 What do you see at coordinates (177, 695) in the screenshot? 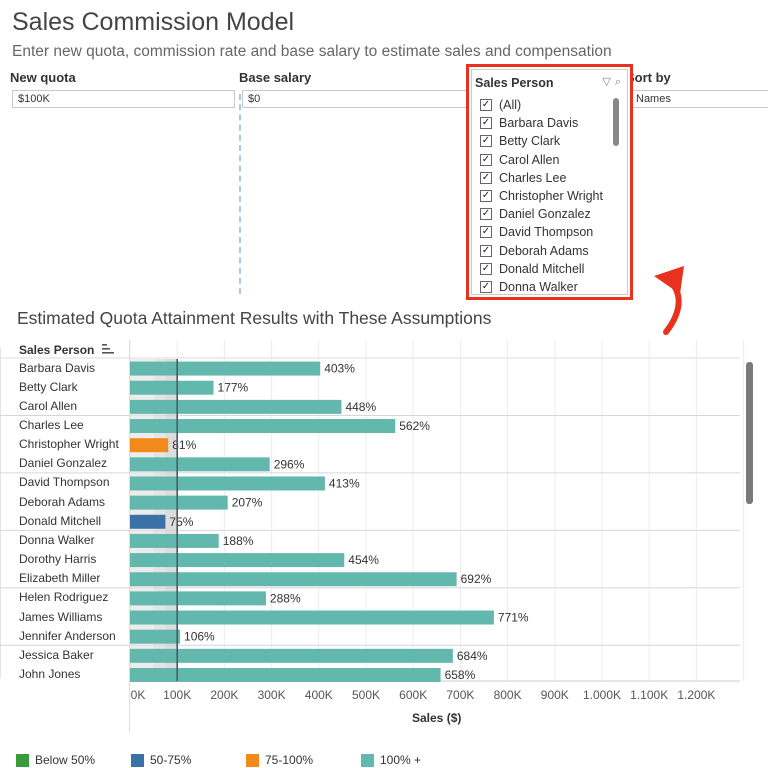
I see `x-tick-label: 100K` at bounding box center [177, 695].